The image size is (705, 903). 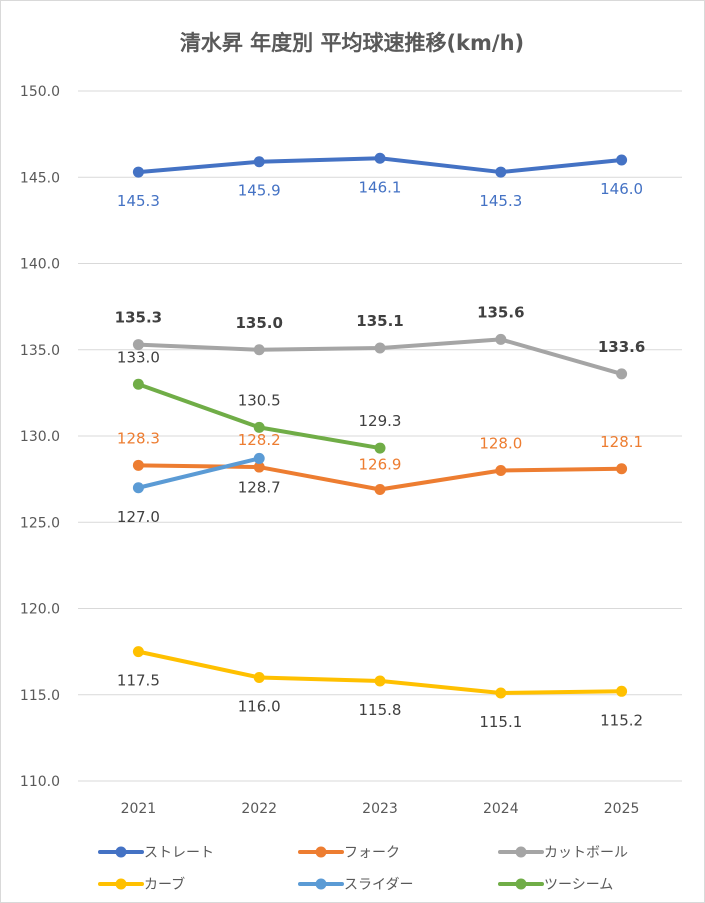 What do you see at coordinates (259, 707) in the screenshot?
I see `data-label: 116.0` at bounding box center [259, 707].